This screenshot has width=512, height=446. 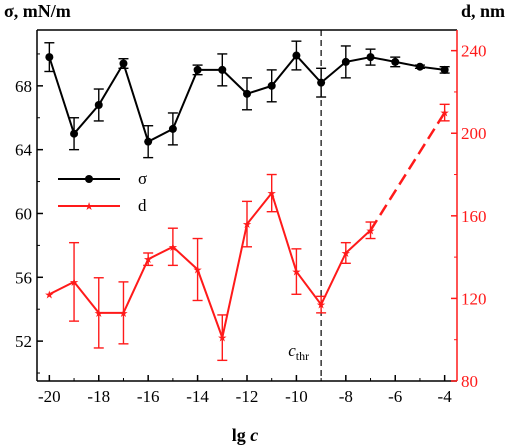 What do you see at coordinates (49, 396) in the screenshot?
I see `x-tick-label: -20` at bounding box center [49, 396].